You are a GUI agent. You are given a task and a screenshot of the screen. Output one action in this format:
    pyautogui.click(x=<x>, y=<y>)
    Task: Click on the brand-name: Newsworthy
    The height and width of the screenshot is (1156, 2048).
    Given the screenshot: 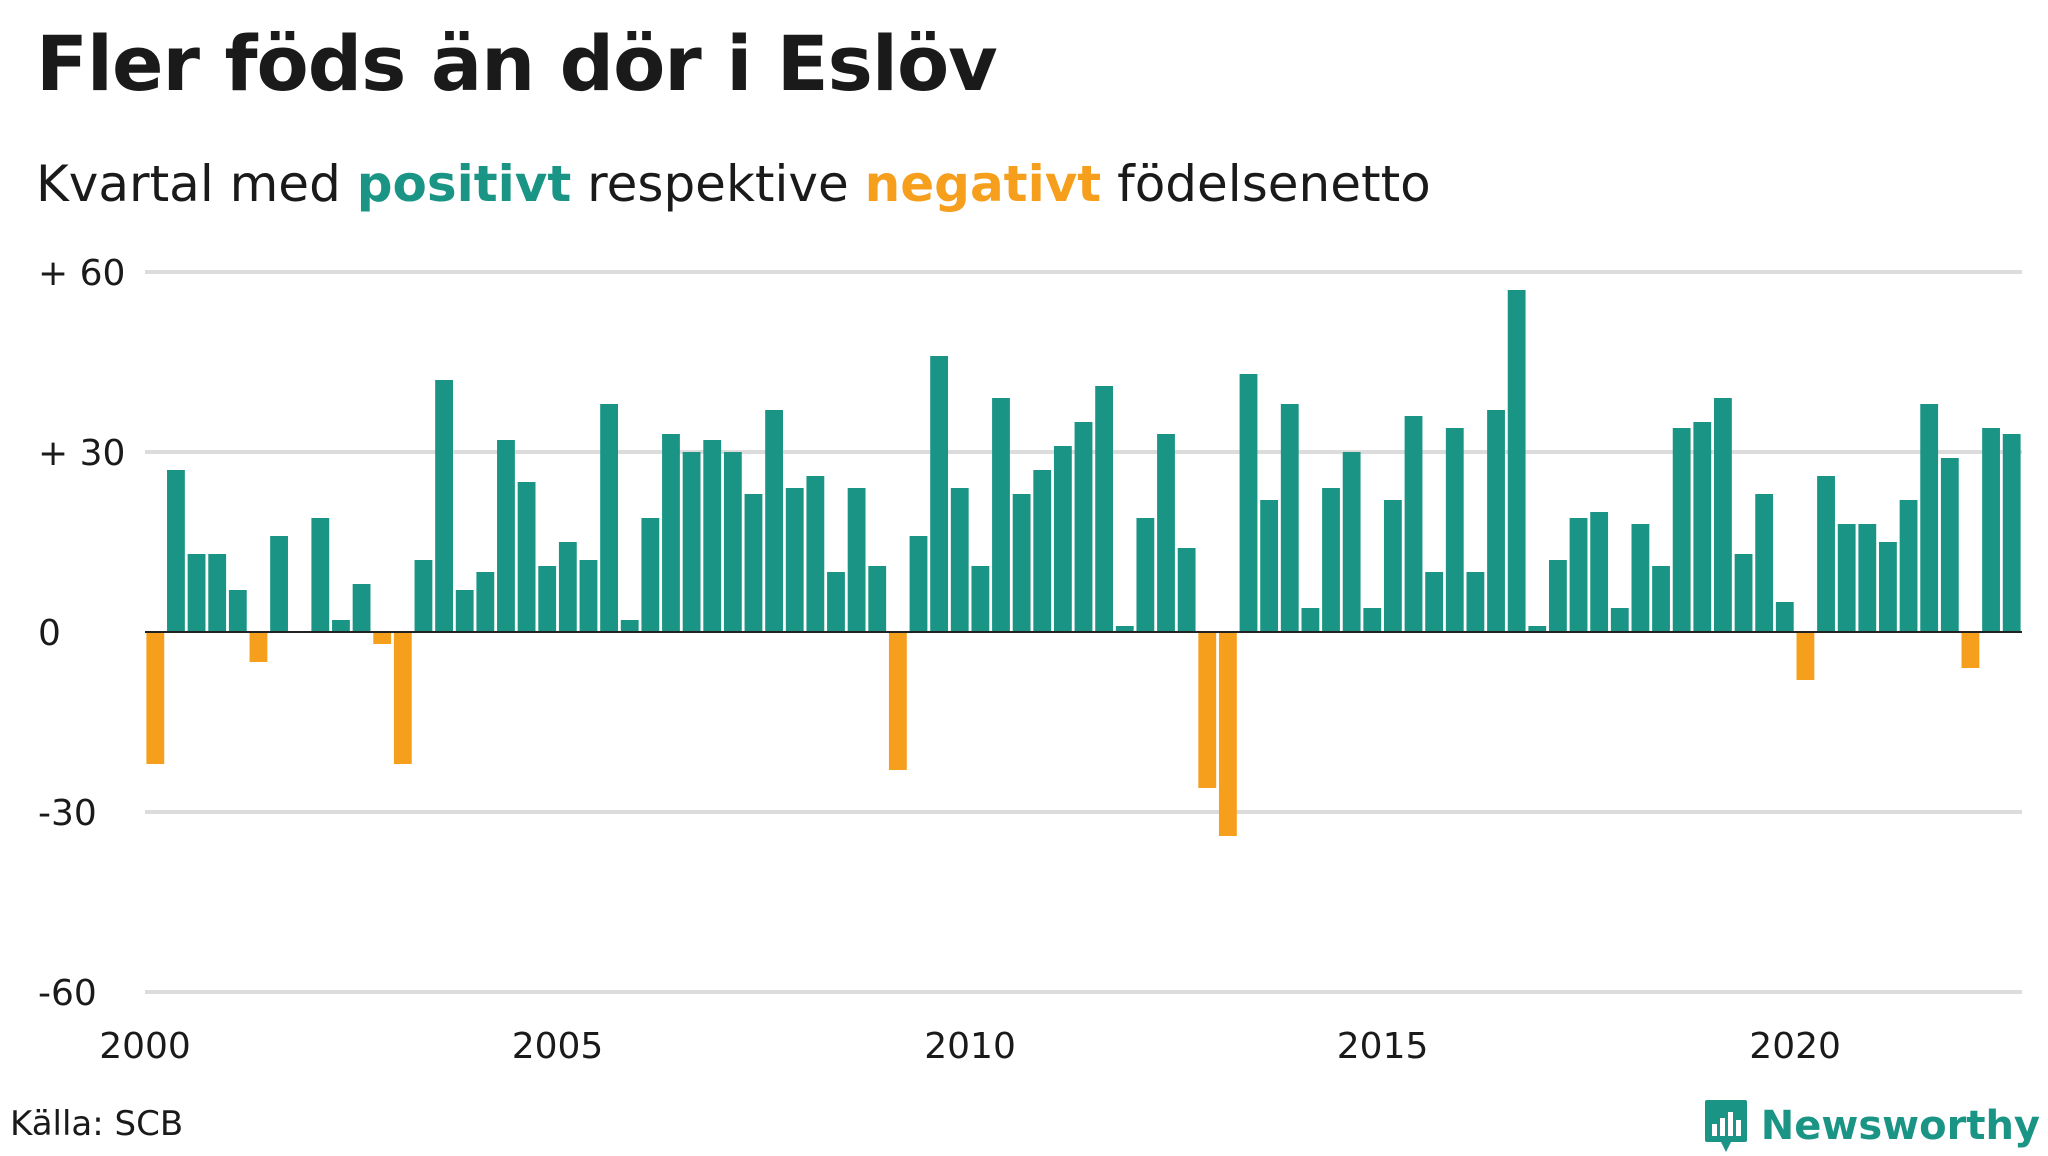 What is the action you would take?
    pyautogui.click(x=1900, y=1126)
    